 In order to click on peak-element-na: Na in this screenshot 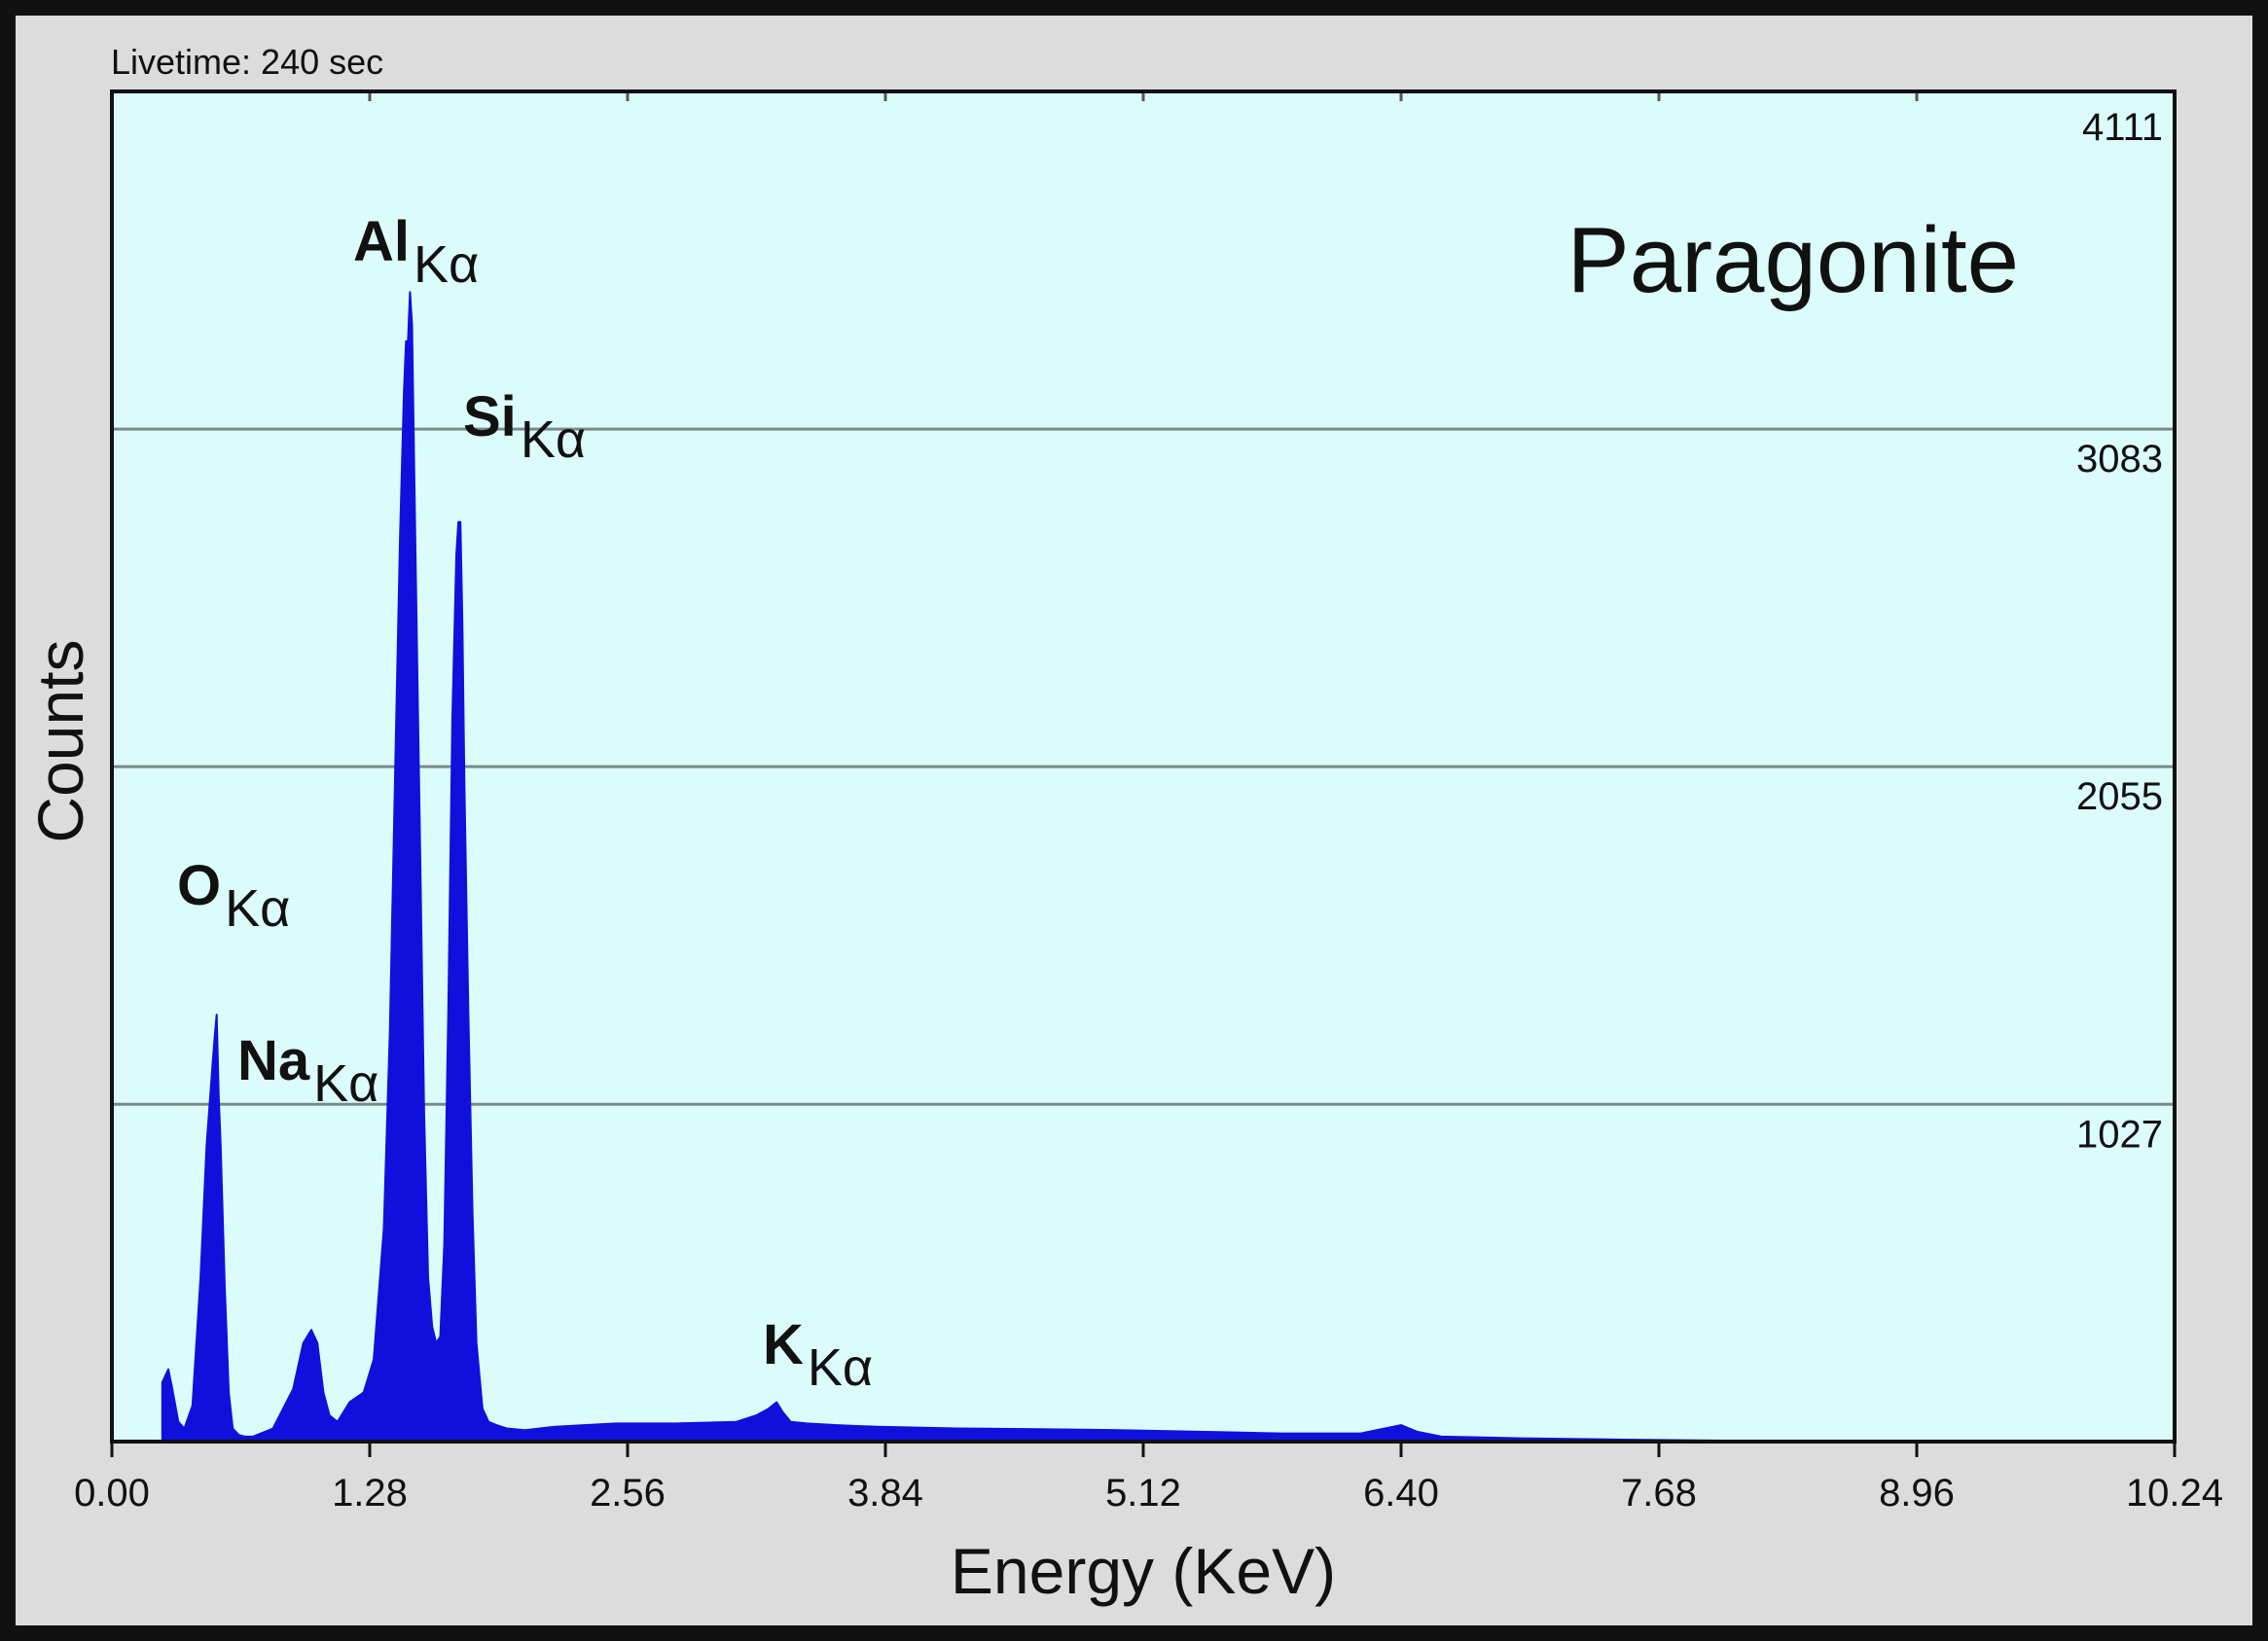, I will do `click(273, 1060)`.